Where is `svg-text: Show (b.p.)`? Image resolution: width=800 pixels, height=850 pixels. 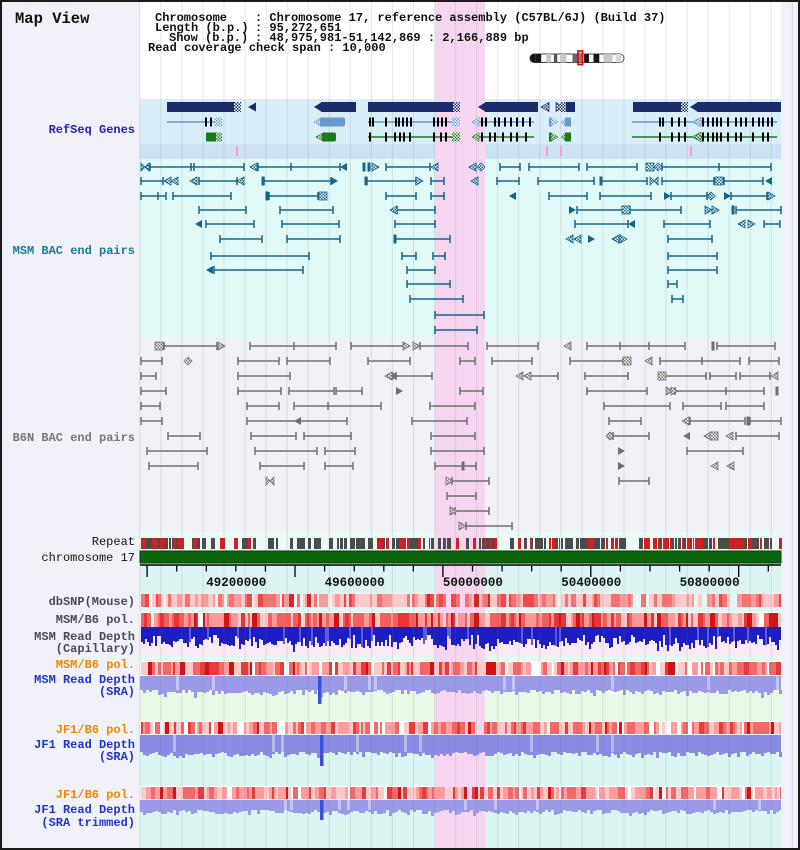
svg-text: Show (b.p.) is located at coordinates (208, 38).